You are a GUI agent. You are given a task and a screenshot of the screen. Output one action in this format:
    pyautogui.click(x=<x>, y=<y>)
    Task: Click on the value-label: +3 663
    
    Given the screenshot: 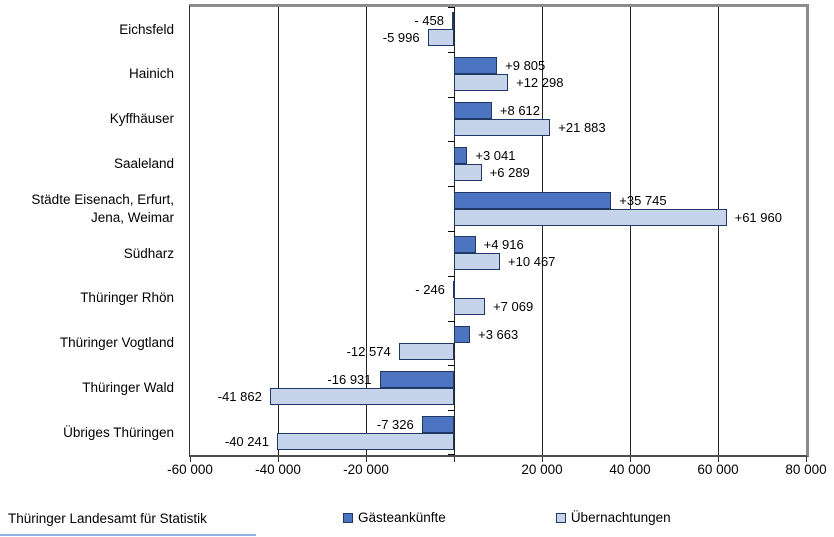 What is the action you would take?
    pyautogui.click(x=498, y=334)
    